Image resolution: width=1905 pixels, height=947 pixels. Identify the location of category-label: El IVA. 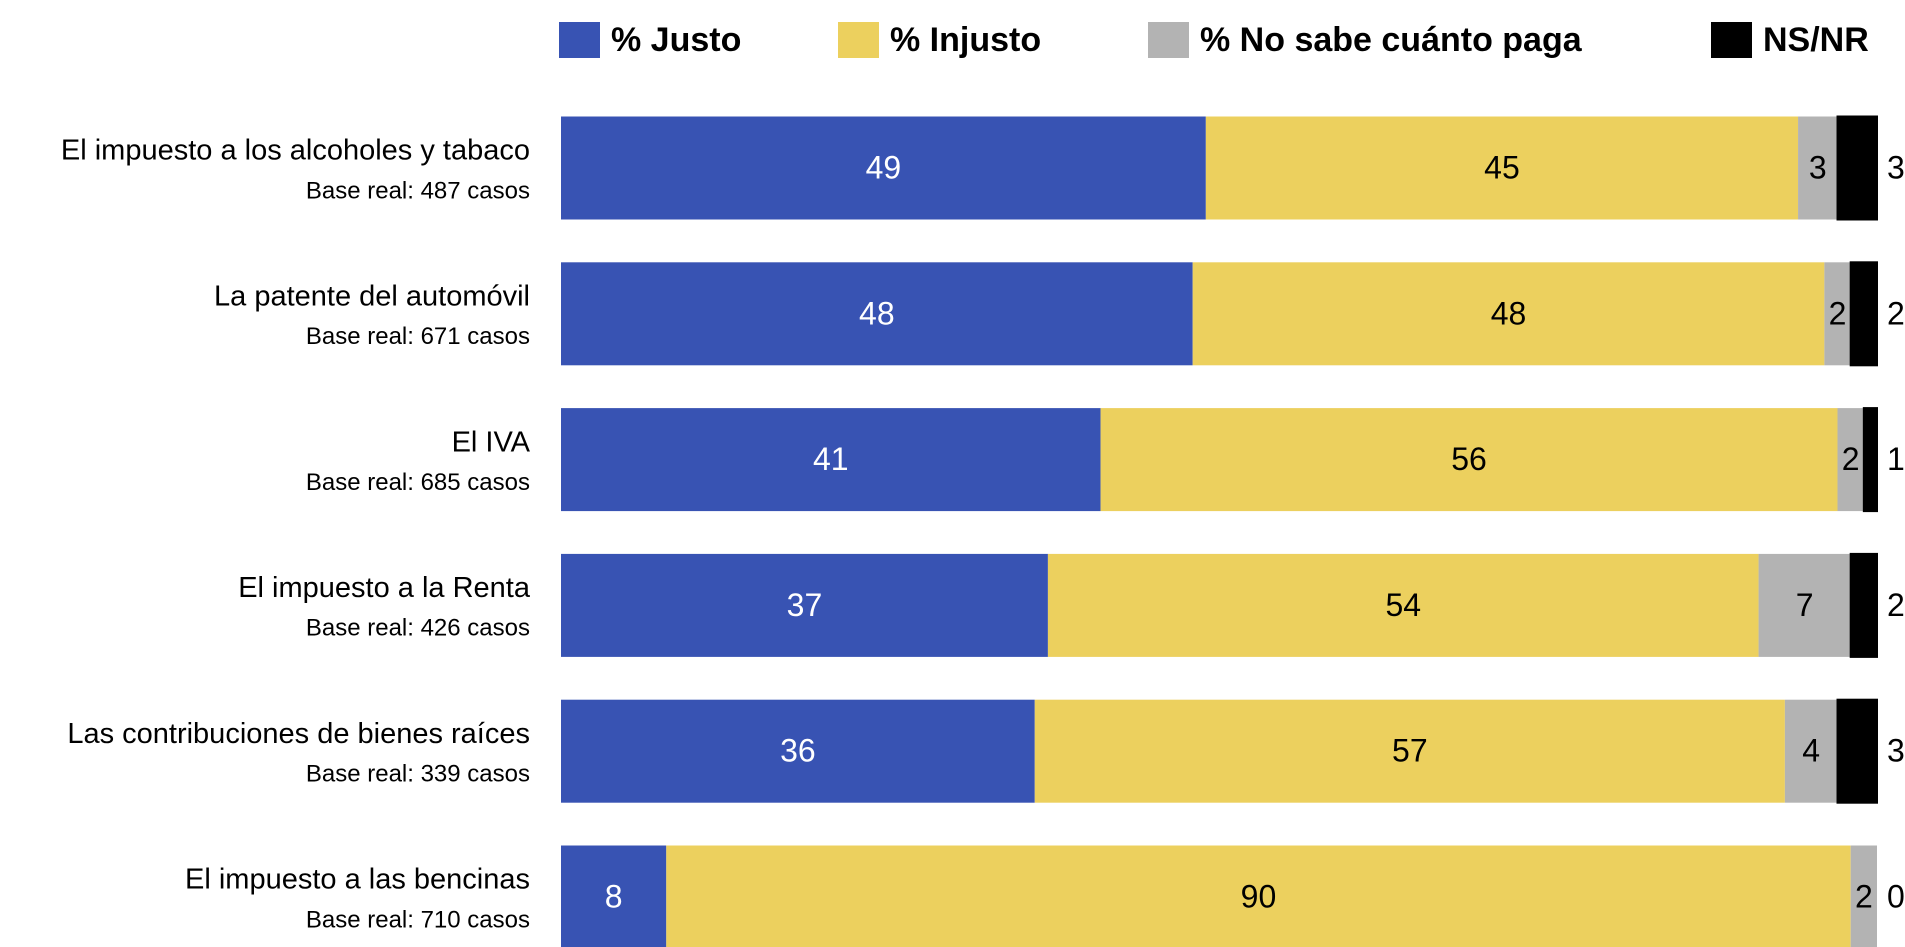
(491, 442).